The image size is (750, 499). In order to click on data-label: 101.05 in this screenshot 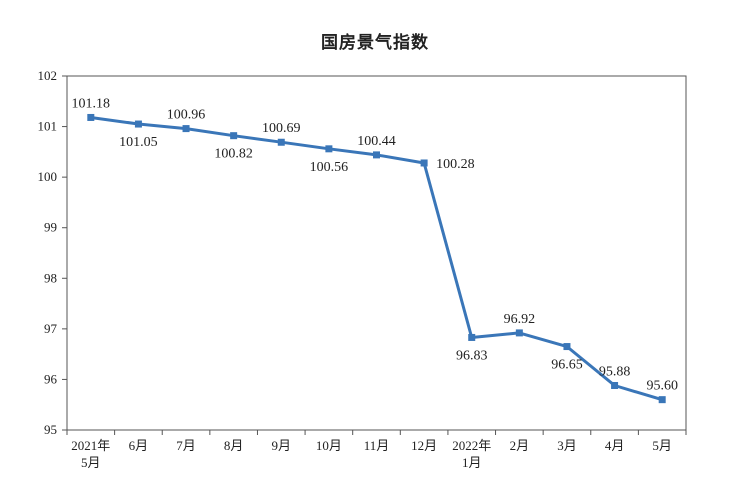, I will do `click(138, 142)`.